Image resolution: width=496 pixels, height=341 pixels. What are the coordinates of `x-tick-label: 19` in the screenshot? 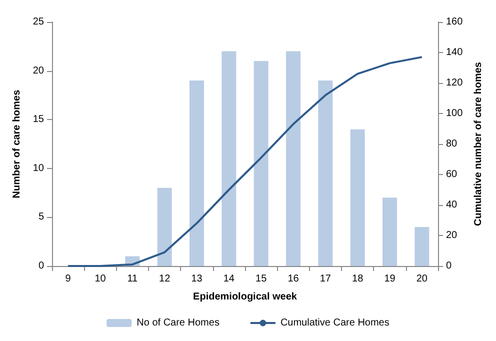 It's located at (390, 279).